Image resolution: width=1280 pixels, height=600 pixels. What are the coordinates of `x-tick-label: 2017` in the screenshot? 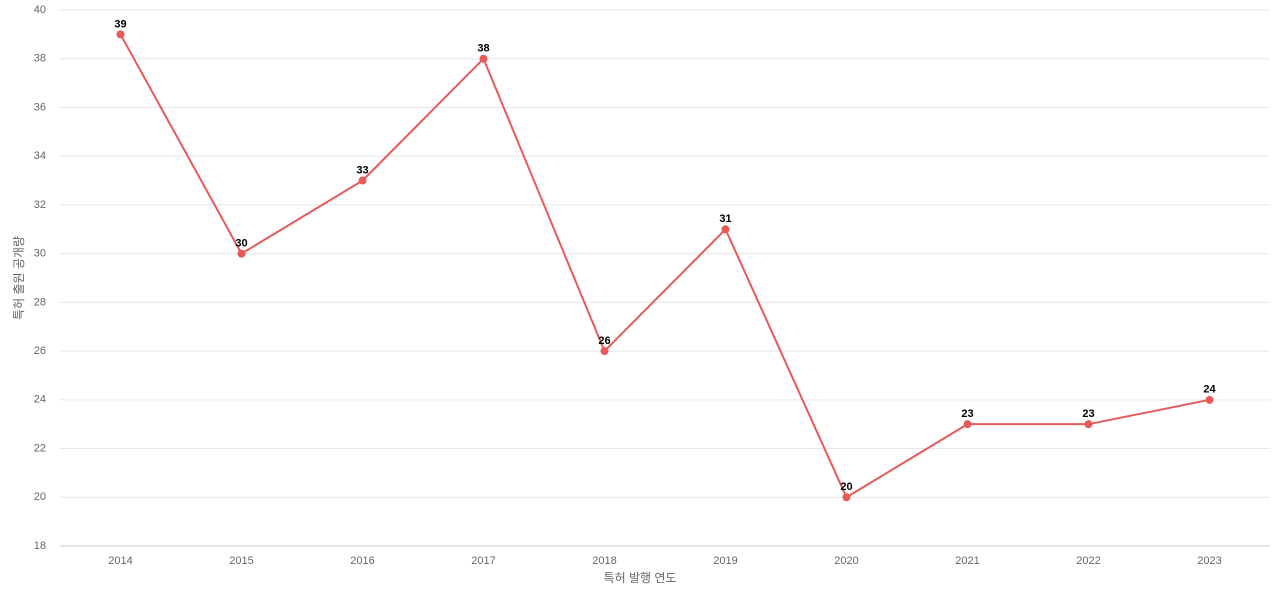 It's located at (483, 561).